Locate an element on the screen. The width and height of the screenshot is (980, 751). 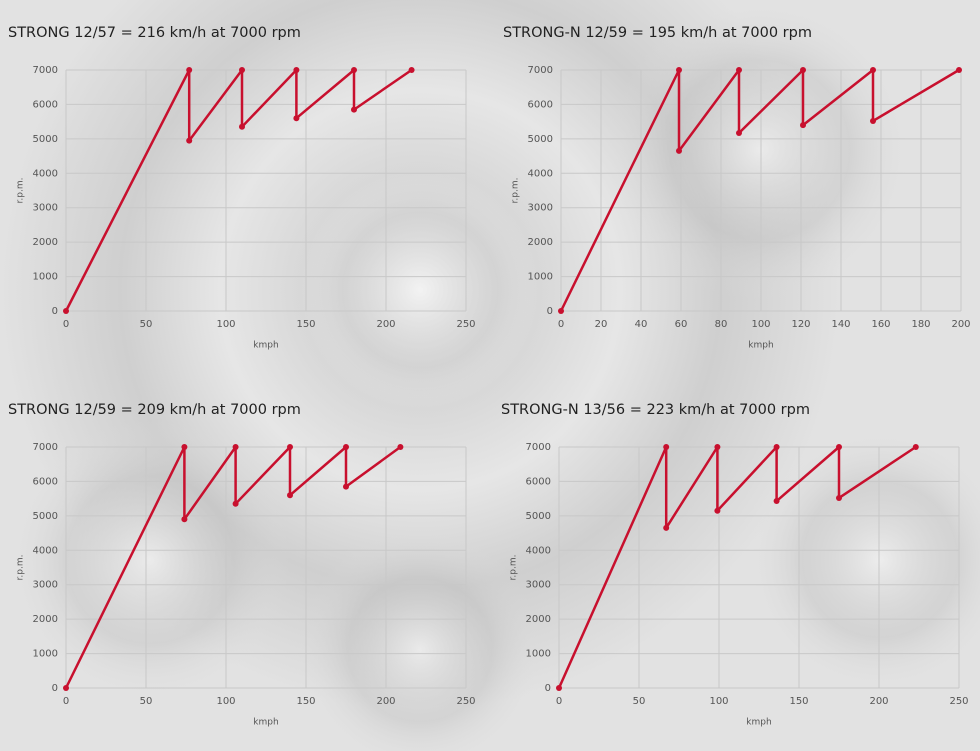
chart-title: STRONG-N 12/59 = 195 km/h at 7000 rpm is located at coordinates (657, 33).